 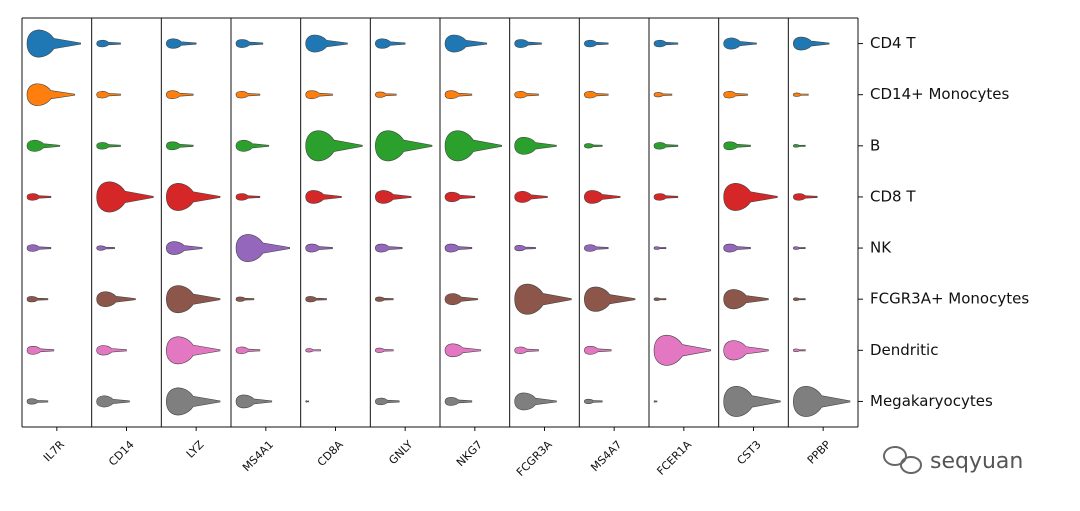 I want to click on y-tick-label: CD4 T, so click(x=893, y=43).